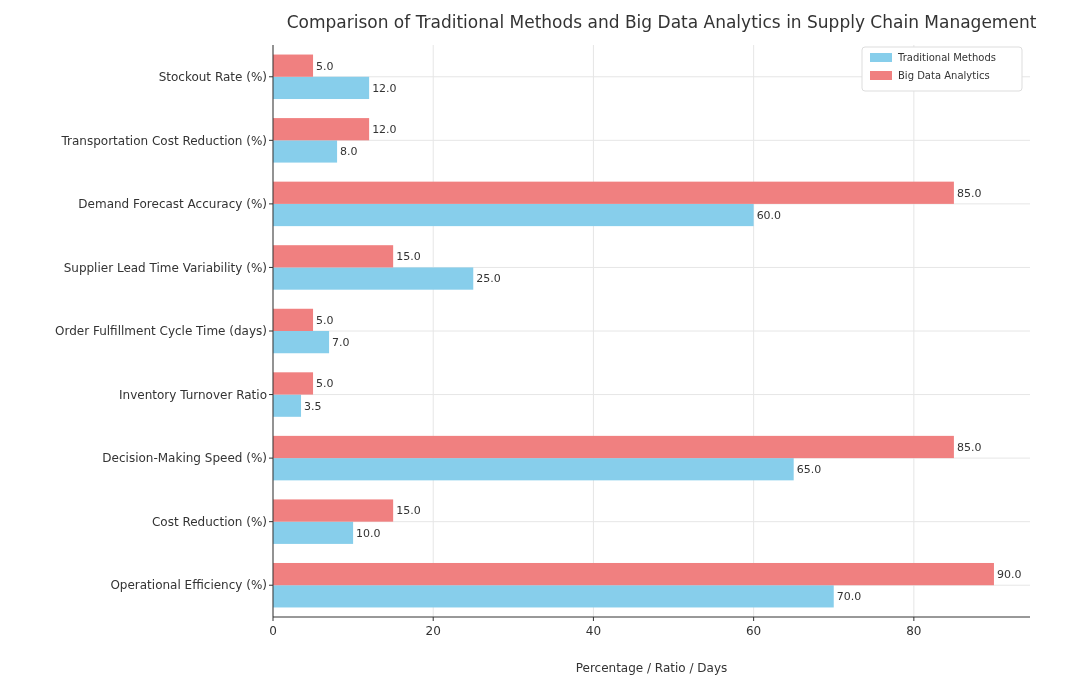 Image resolution: width=1085 pixels, height=684 pixels. What do you see at coordinates (193, 394) in the screenshot?
I see `y-tick-label: Inventory Turnover Ratio` at bounding box center [193, 394].